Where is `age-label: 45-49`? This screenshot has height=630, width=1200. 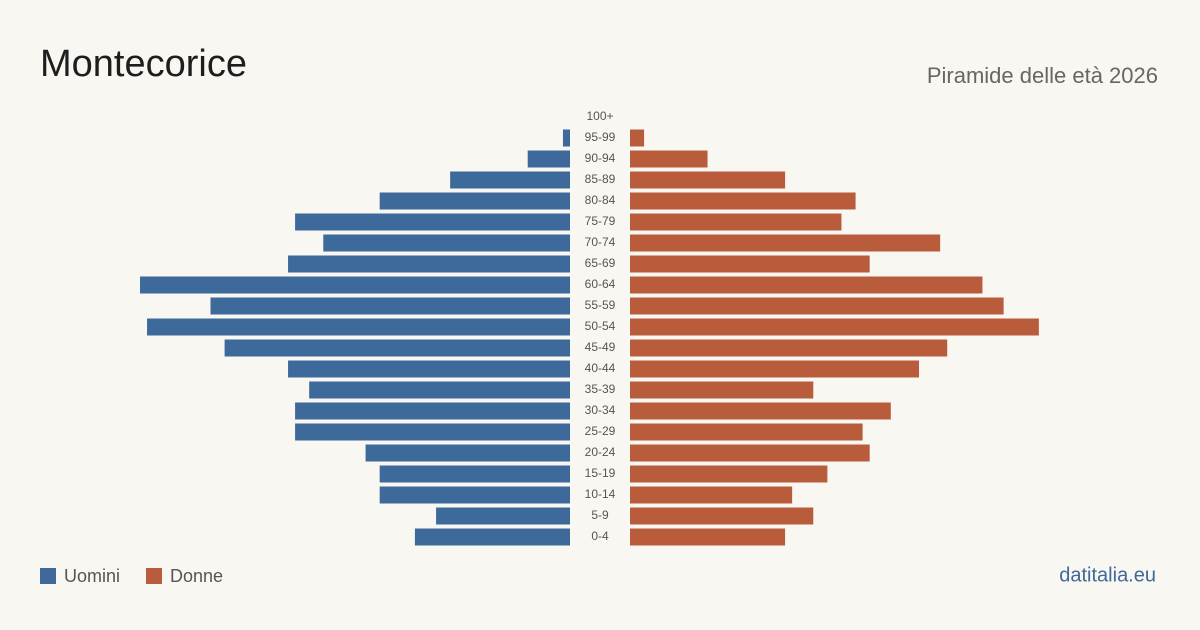
age-label: 45-49 is located at coordinates (600, 347).